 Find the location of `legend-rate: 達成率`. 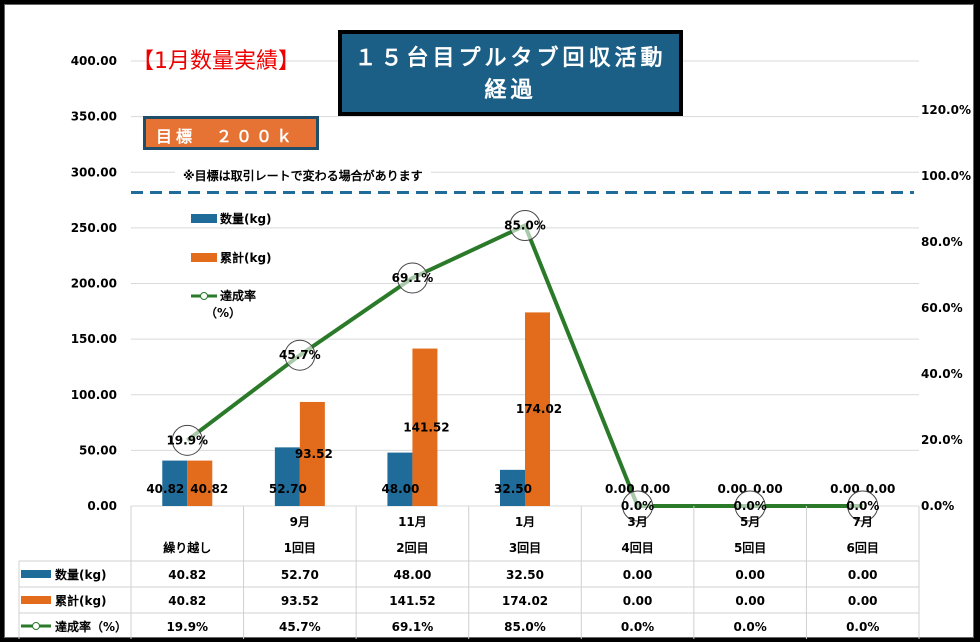

legend-rate: 達成率 is located at coordinates (238, 295).